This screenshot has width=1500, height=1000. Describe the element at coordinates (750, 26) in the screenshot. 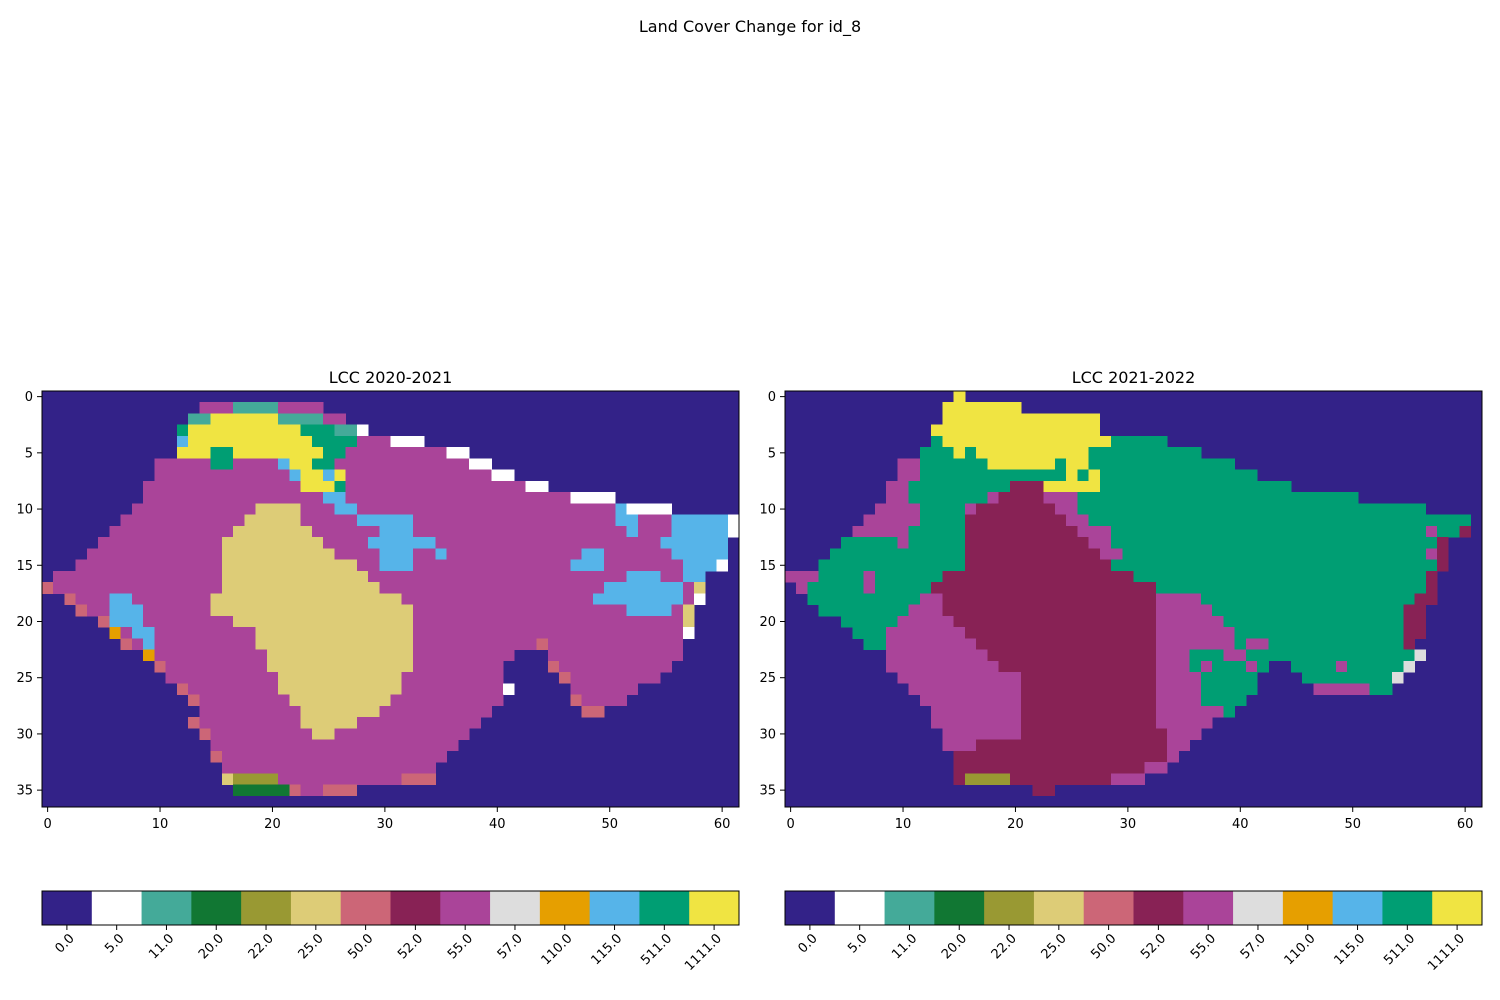

I see `figure-title: Land Cover Change for id_8` at that location.